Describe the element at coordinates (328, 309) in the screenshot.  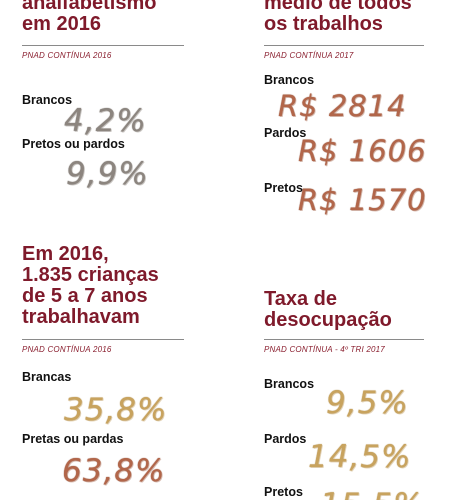
I see `panel-title: Taxa de desocupação` at that location.